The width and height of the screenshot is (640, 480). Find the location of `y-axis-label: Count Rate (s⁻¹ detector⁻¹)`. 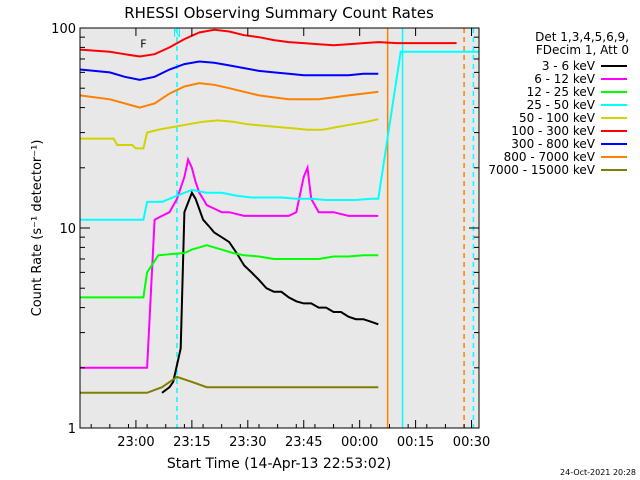

y-axis-label: Count Rate (s⁻¹ detector⁻¹) is located at coordinates (37, 228).